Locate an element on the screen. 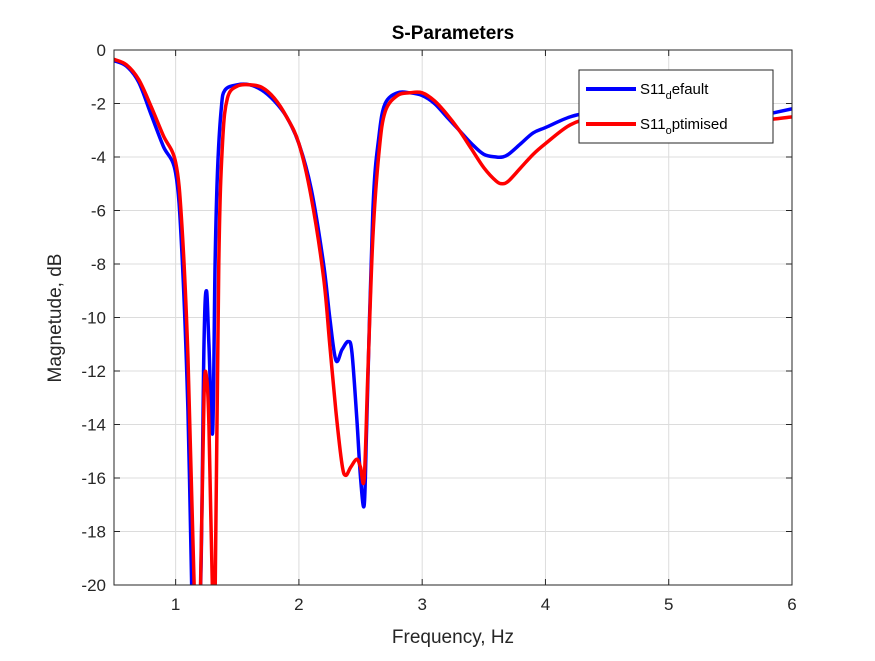 The height and width of the screenshot is (661, 875). x-tick-label: 1 is located at coordinates (175, 604).